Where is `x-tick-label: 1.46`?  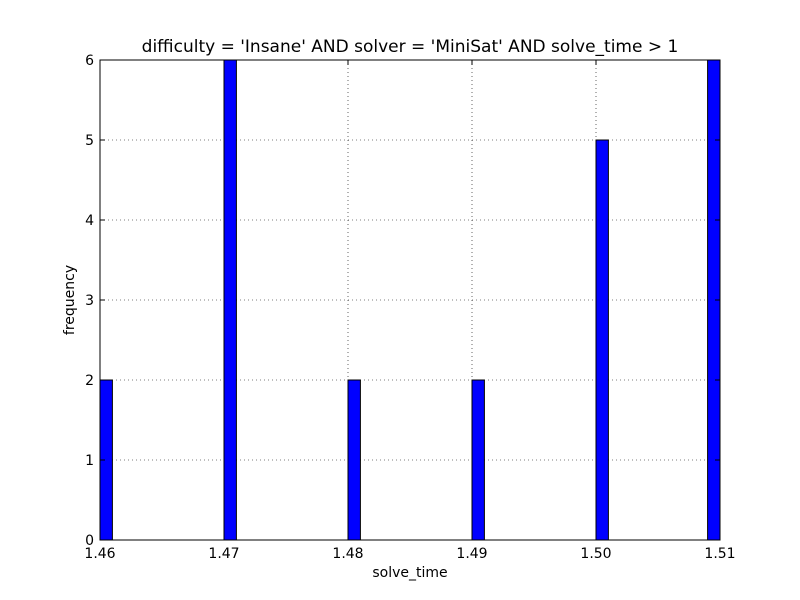
x-tick-label: 1.46 is located at coordinates (99, 554).